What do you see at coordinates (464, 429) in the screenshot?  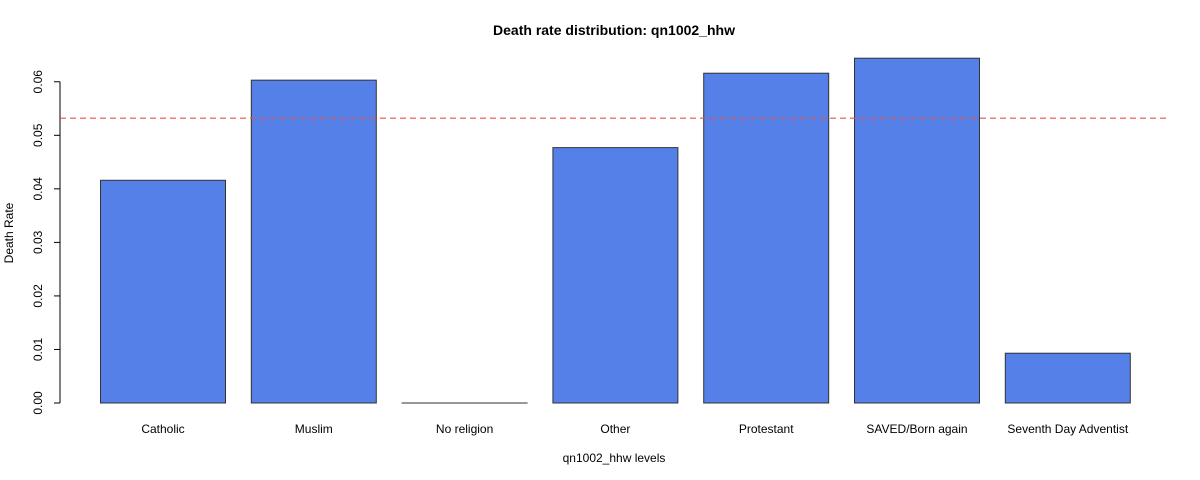 I see `x-tick-label: No religion` at bounding box center [464, 429].